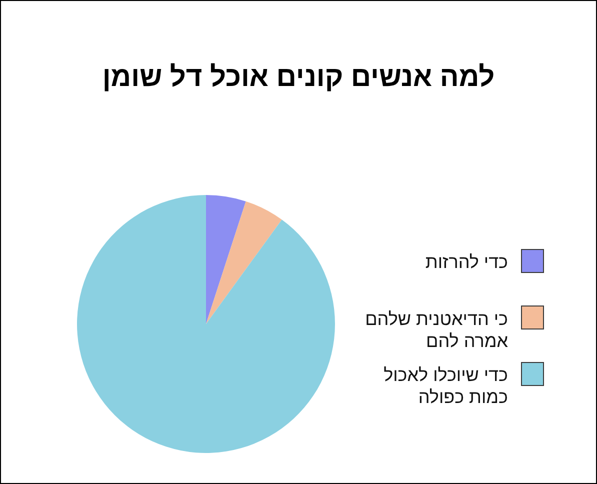 Image resolution: width=597 pixels, height=484 pixels. What do you see at coordinates (445, 386) in the screenshot?
I see `legend-label: כדי שיוכלו לאכול כמות כפולה` at bounding box center [445, 386].